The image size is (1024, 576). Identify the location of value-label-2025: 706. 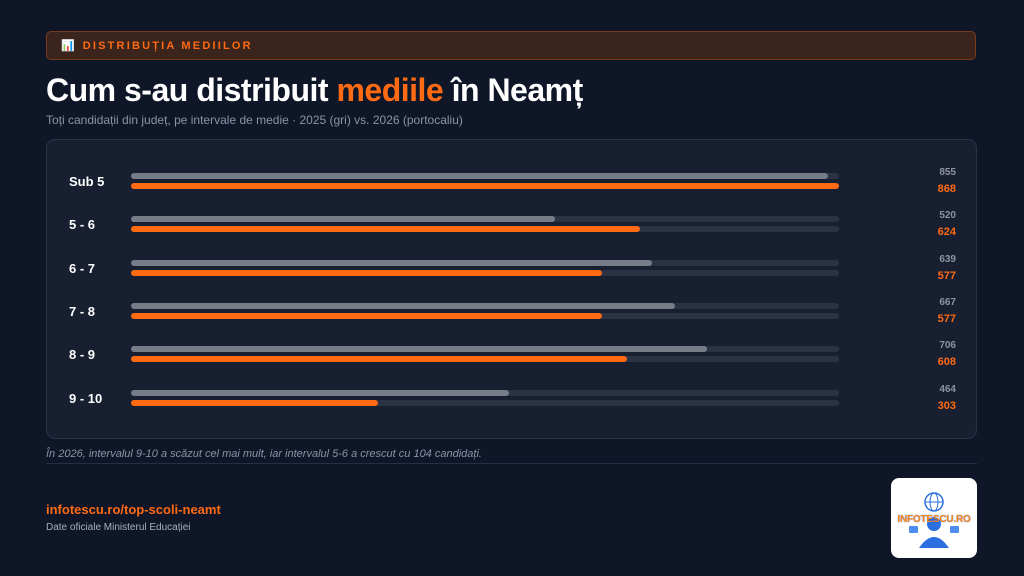
(947, 346).